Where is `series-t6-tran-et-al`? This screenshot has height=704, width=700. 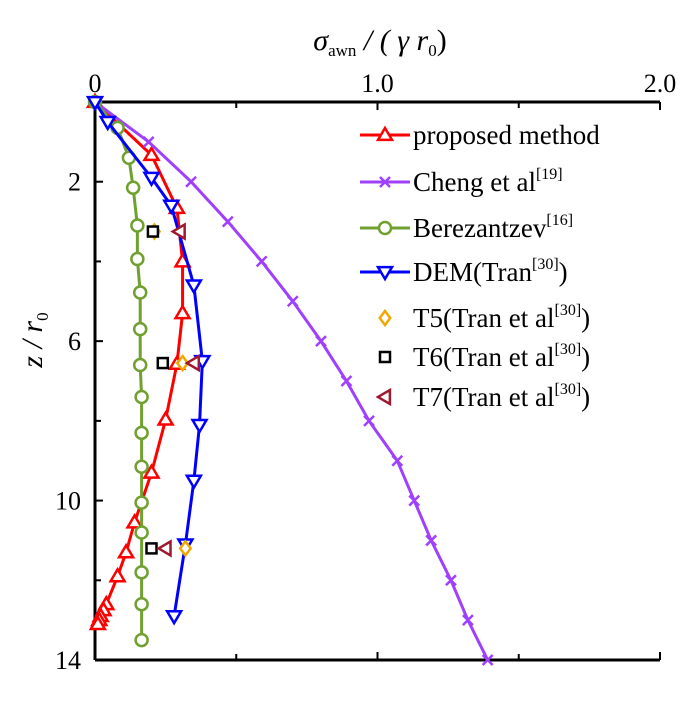 series-t6-tran-et-al is located at coordinates (157, 390).